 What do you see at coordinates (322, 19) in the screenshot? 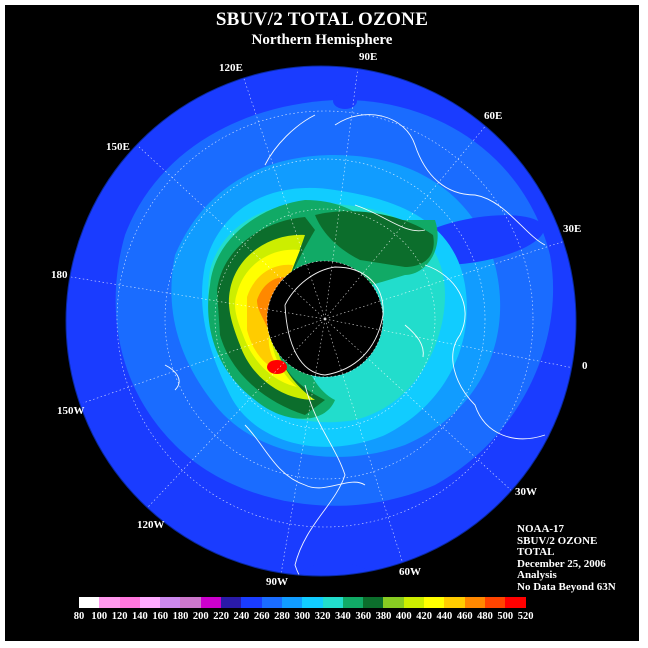
I see `map-title: SBUV/2 TOTAL OZONE` at bounding box center [322, 19].